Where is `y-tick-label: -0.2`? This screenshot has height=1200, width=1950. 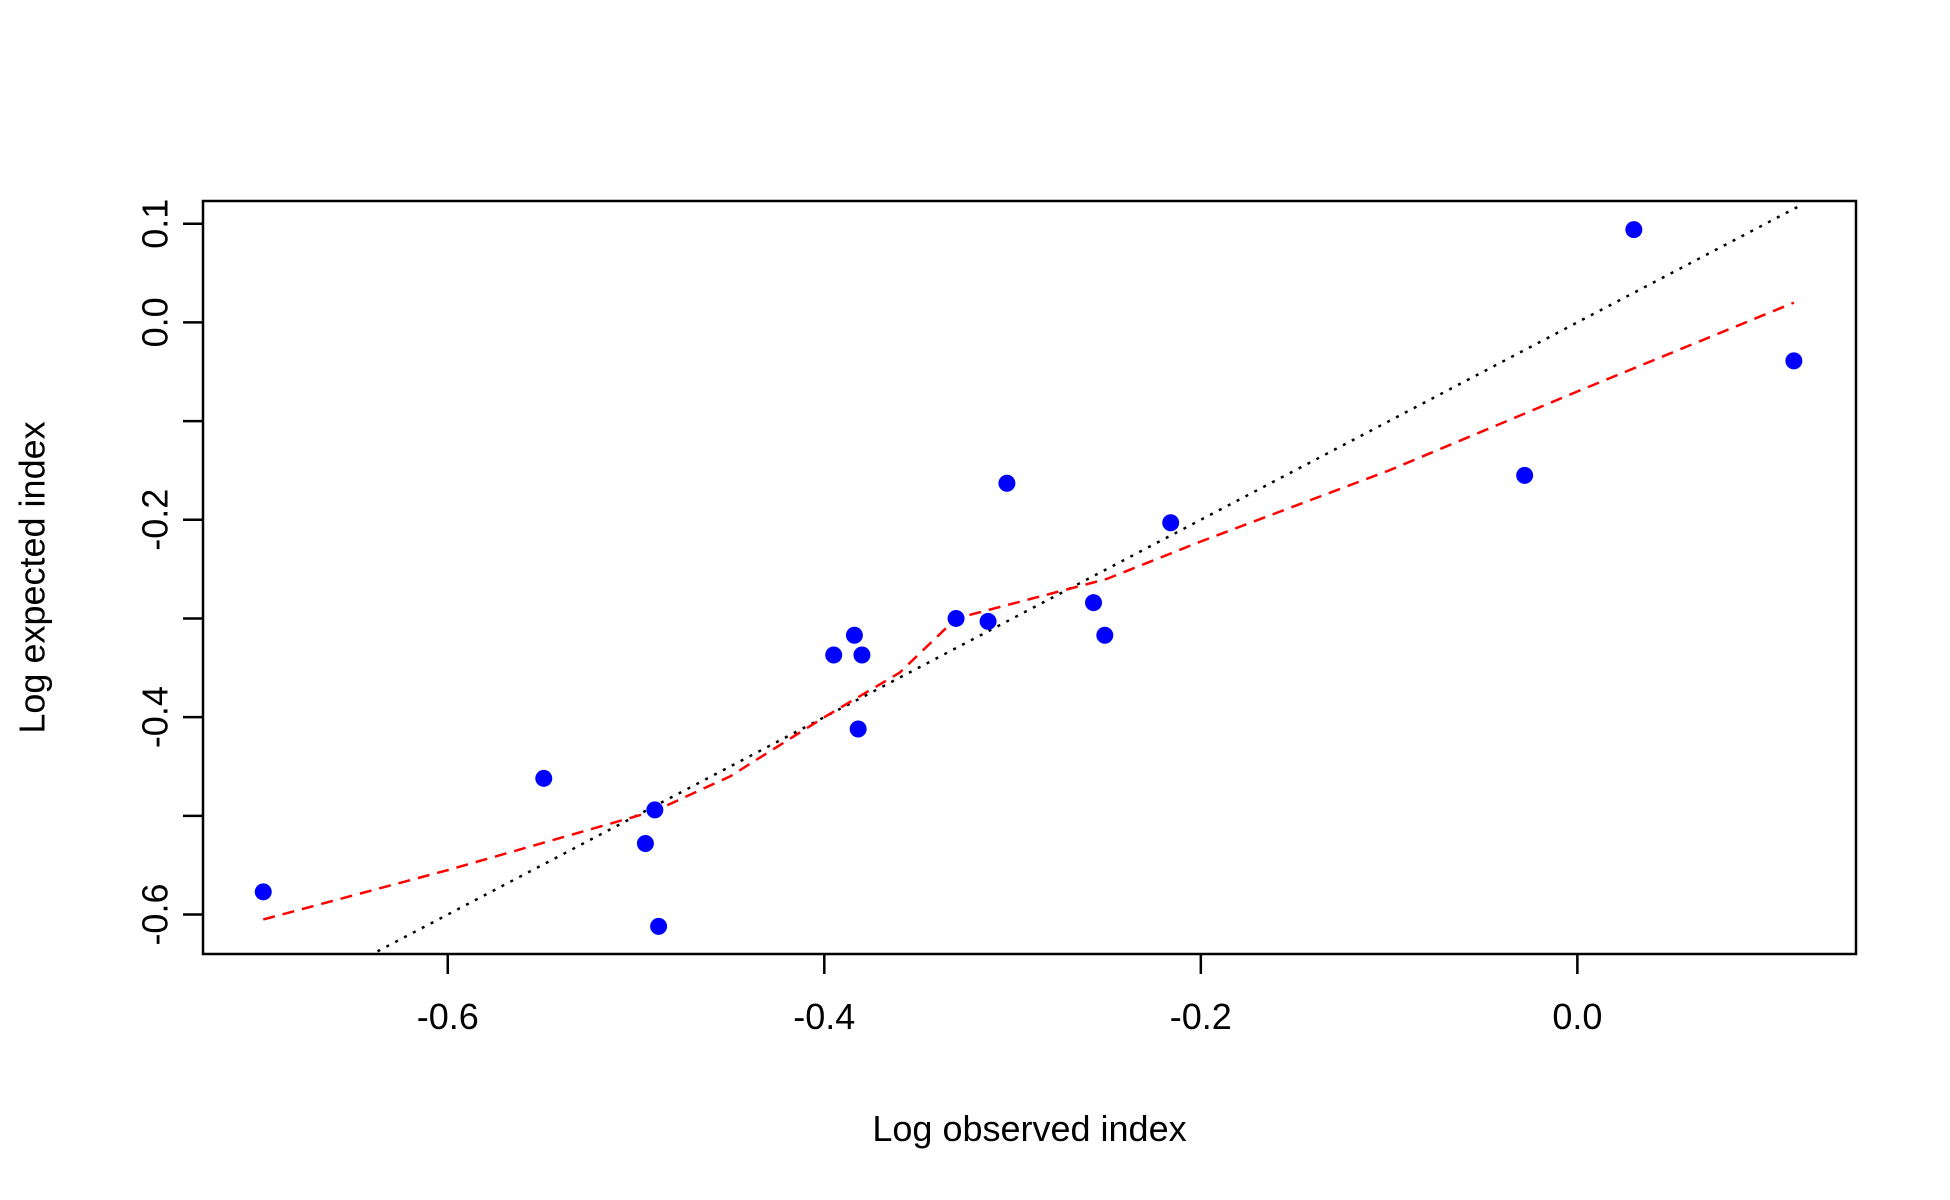 y-tick-label: -0.2 is located at coordinates (155, 520).